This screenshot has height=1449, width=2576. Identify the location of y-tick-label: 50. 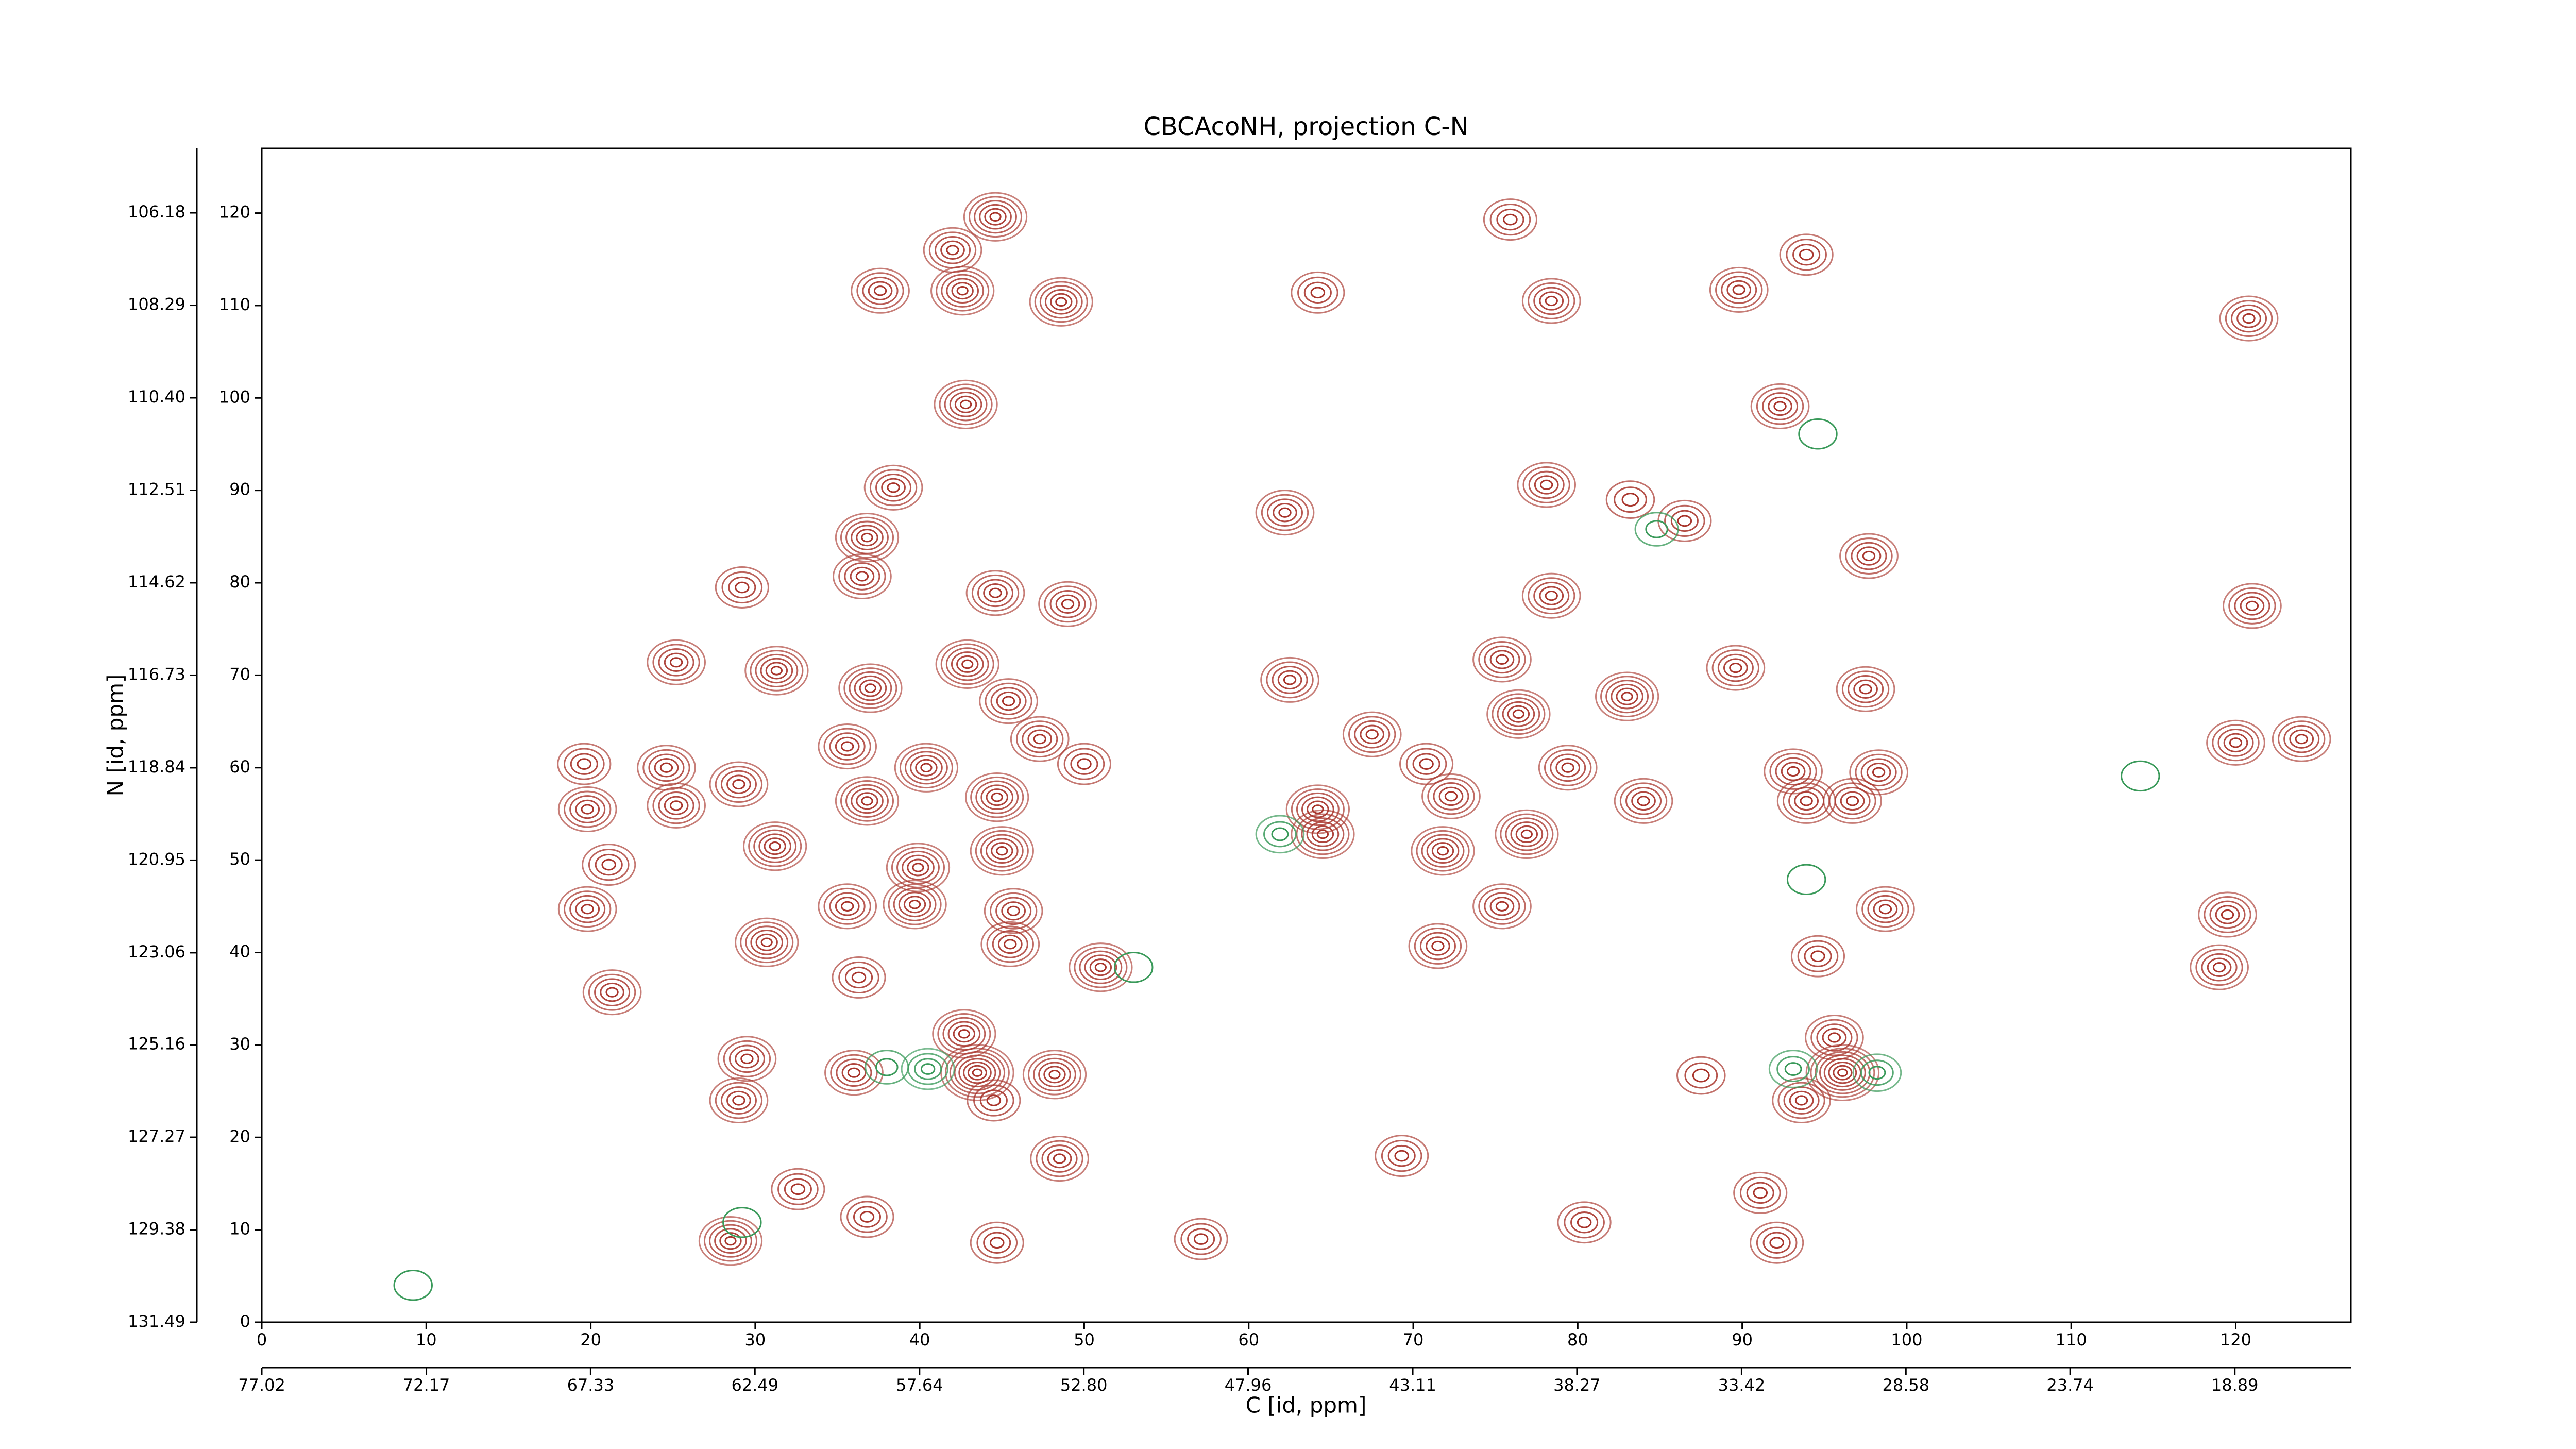
(239, 859).